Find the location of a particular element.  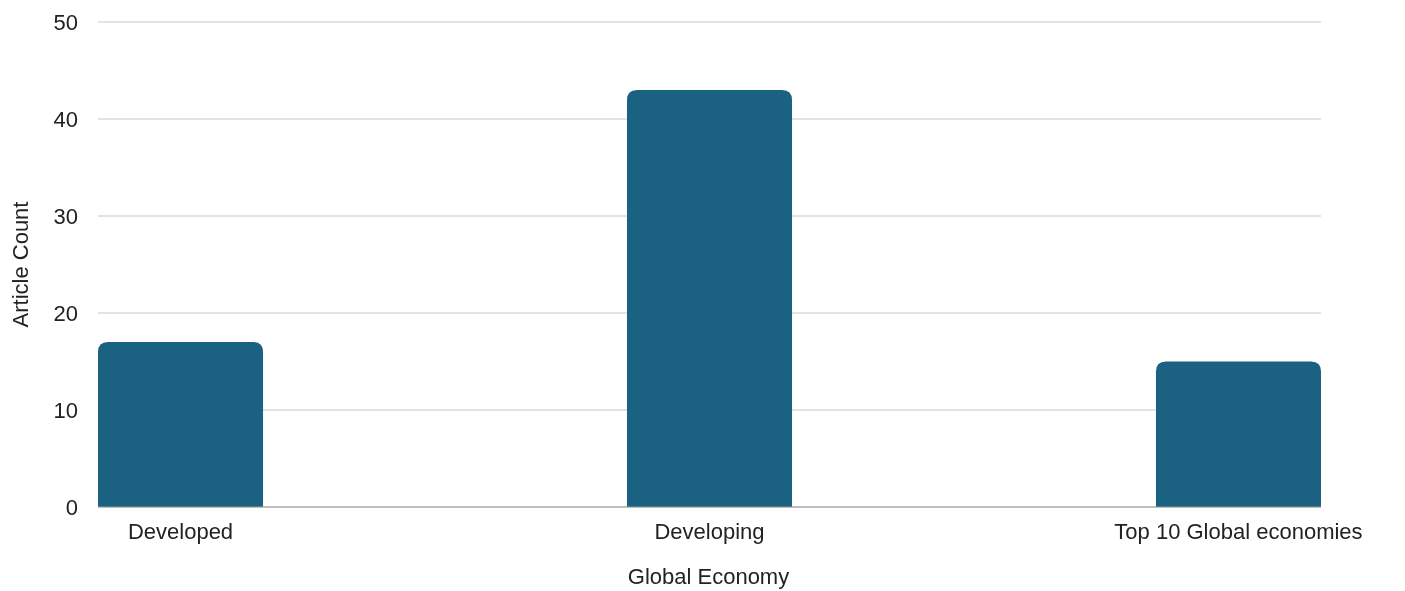

y-tick-label: 50 is located at coordinates (65, 22).